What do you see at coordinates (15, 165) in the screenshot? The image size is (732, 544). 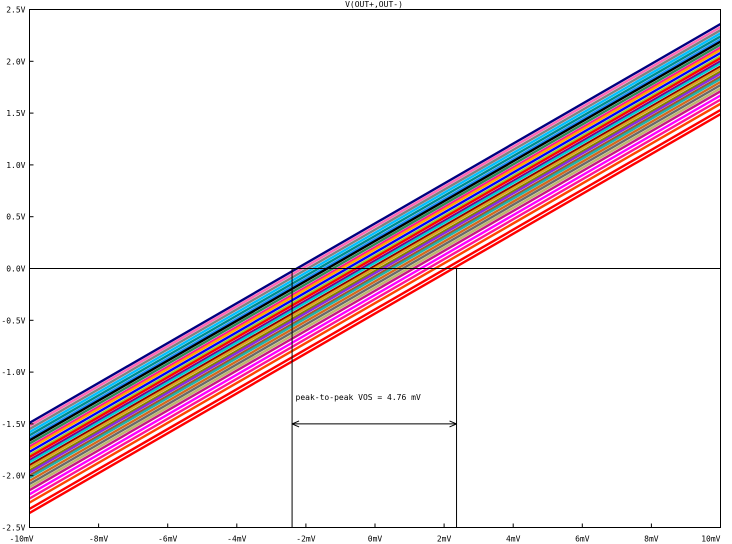 I see `y-tick-label: 1.0V` at bounding box center [15, 165].